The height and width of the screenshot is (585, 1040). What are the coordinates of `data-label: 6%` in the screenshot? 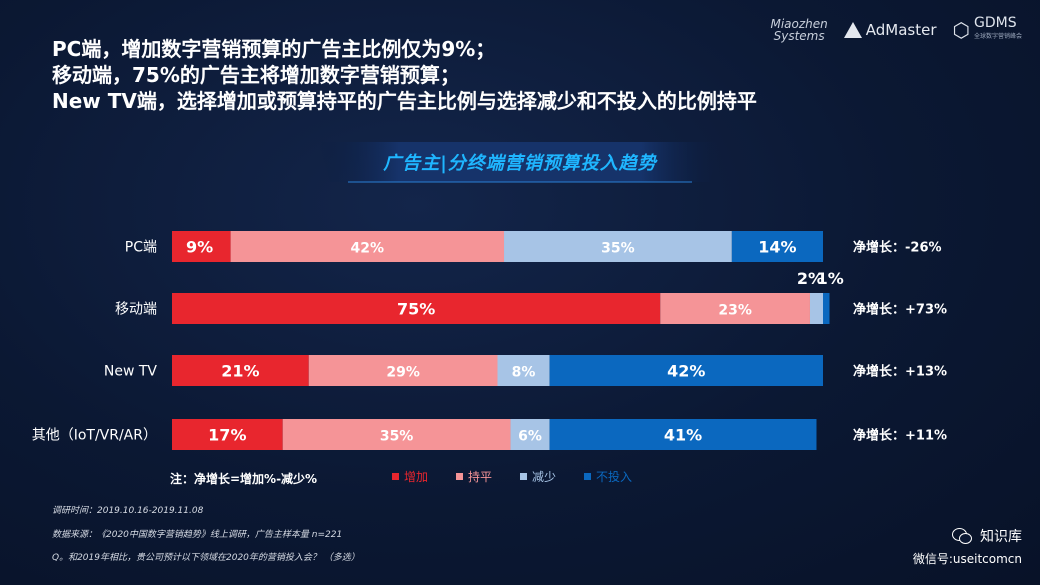 It's located at (530, 437).